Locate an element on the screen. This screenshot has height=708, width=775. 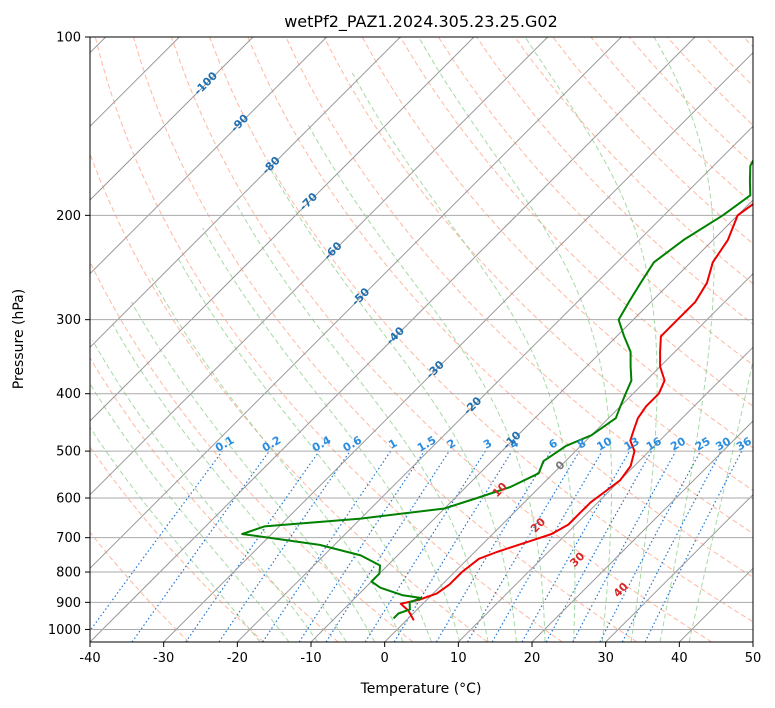
y-tick-label: 300 is located at coordinates (68, 320).